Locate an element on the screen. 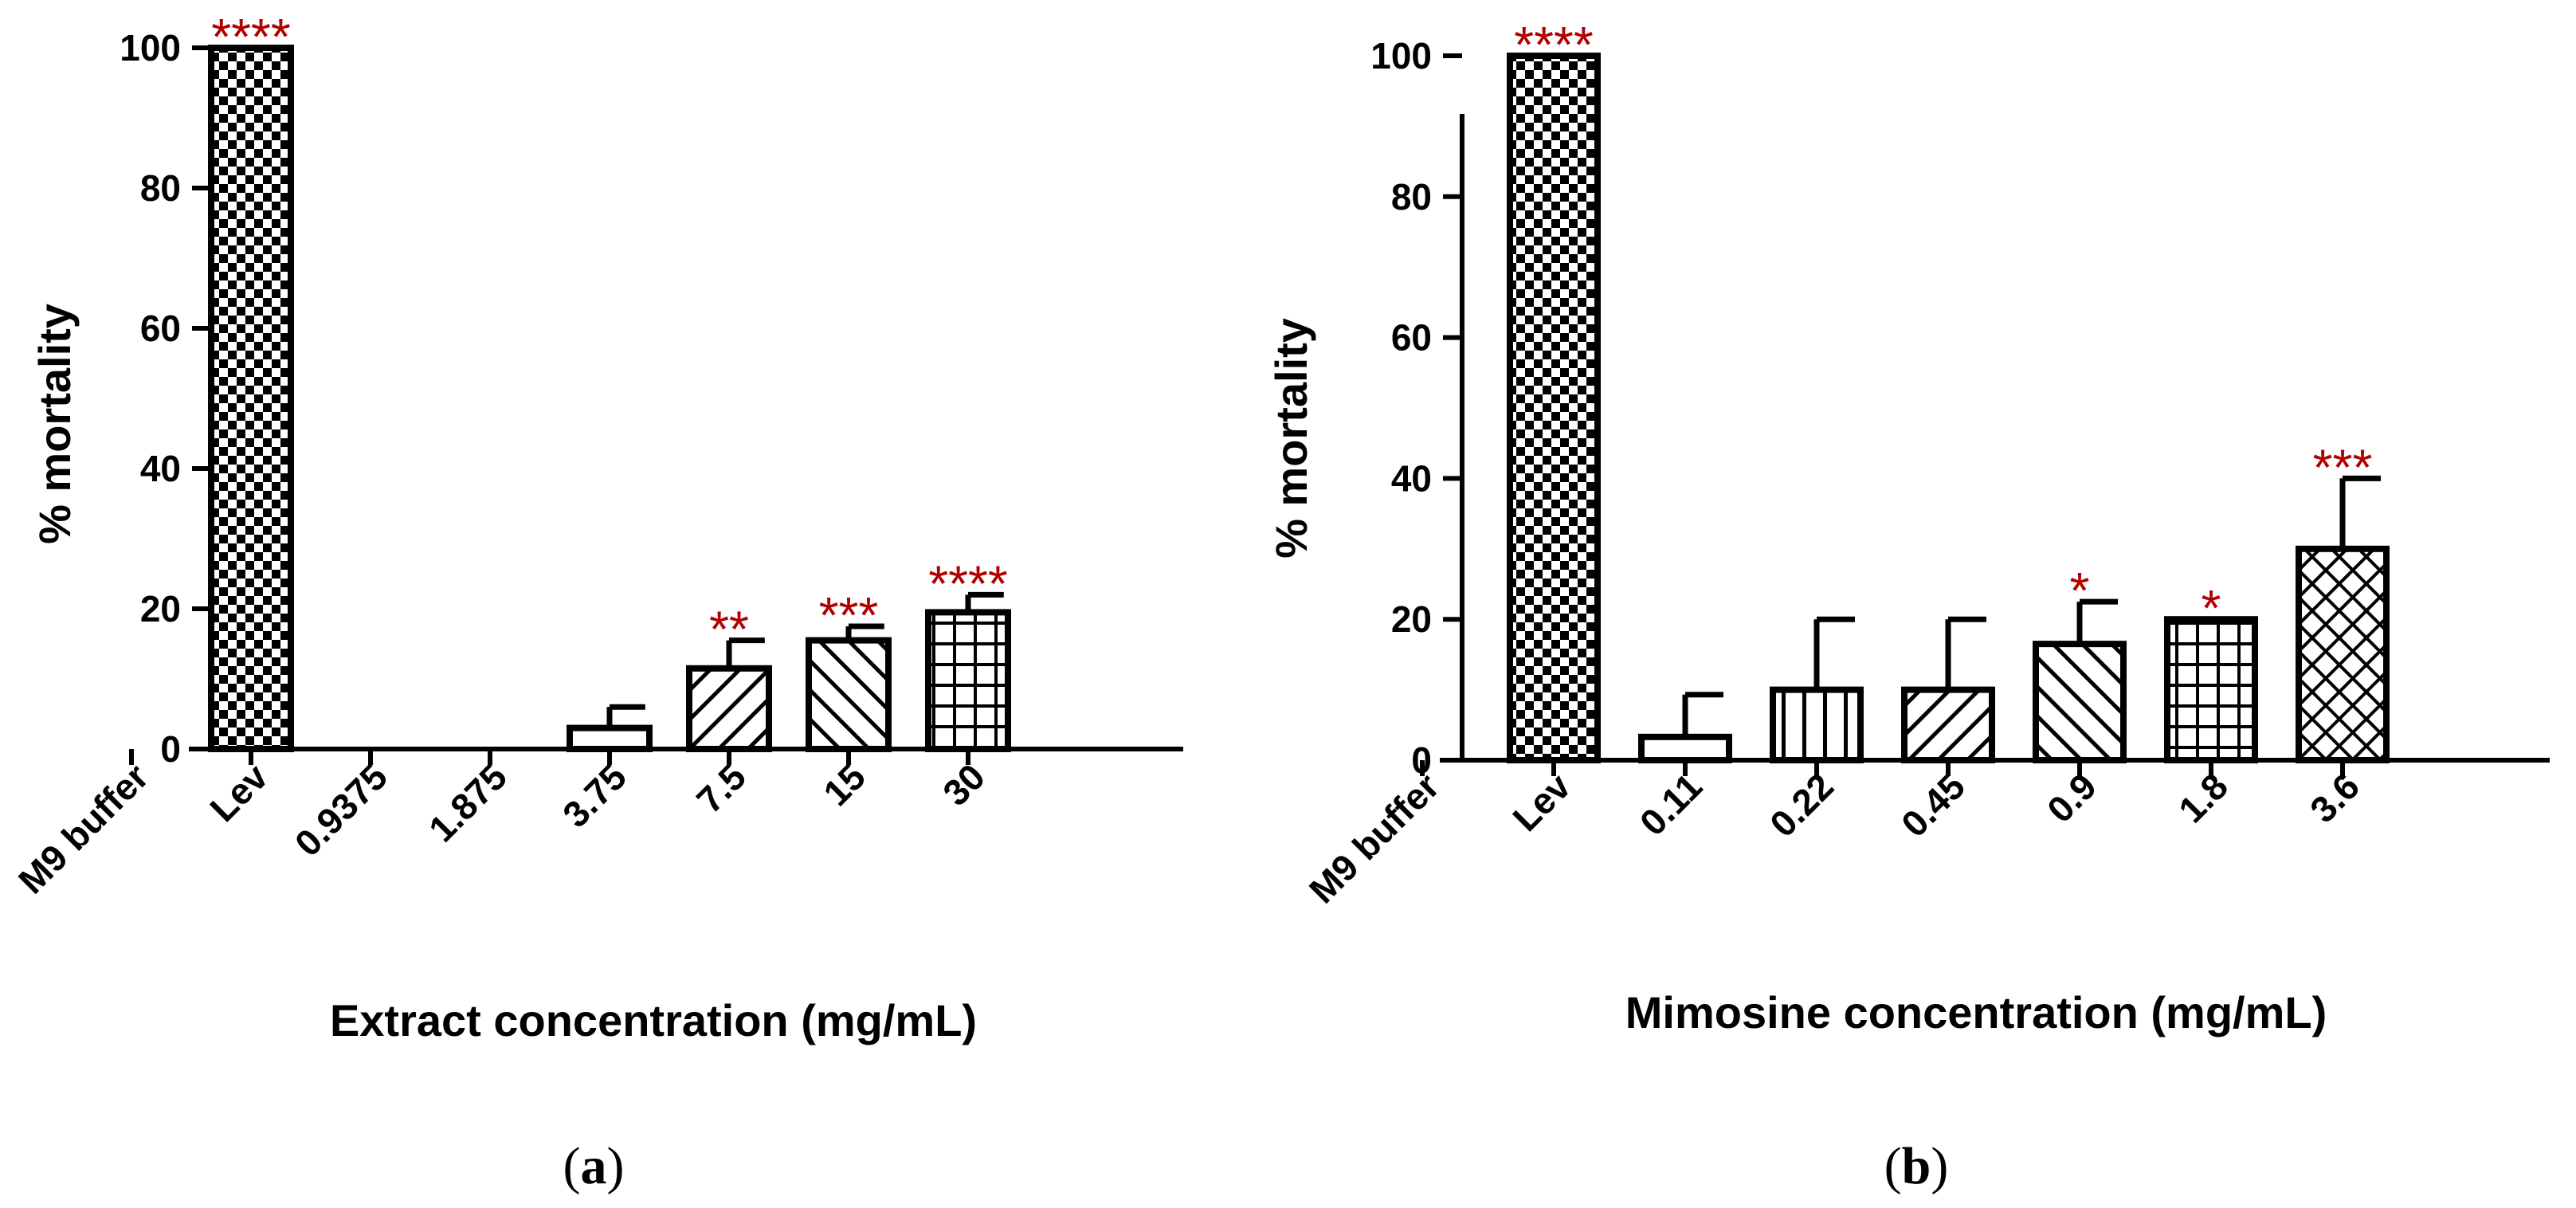 This screenshot has width=2576, height=1208. x-axis-label: Mimosine concentration (mg/mL) is located at coordinates (1976, 1012).